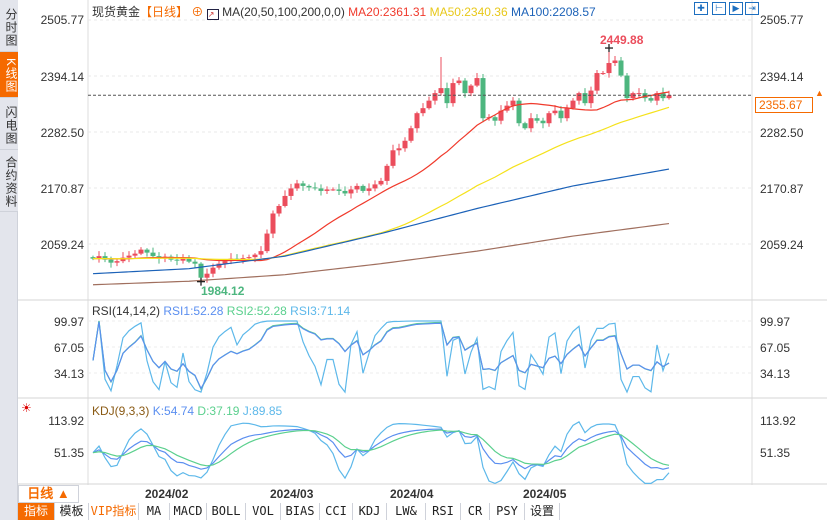 This screenshot has width=827, height=520. Describe the element at coordinates (9, 260) in the screenshot. I see `sidebar: 分时图 K线图 闪电图 合约资料` at that location.